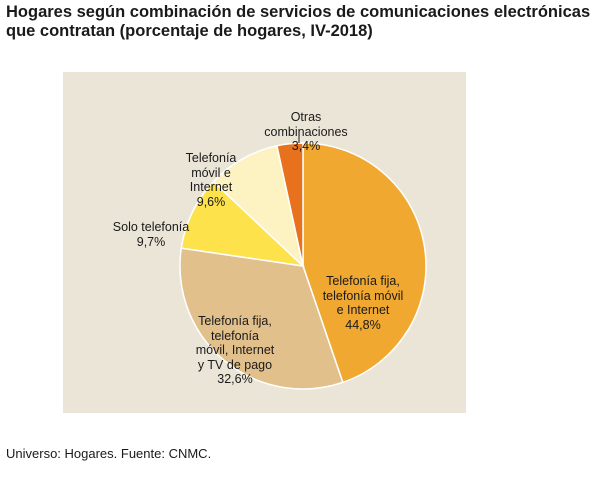 This screenshot has height=478, width=600. Describe the element at coordinates (235, 364) in the screenshot. I see `slice-label-line: y TV de pago` at that location.